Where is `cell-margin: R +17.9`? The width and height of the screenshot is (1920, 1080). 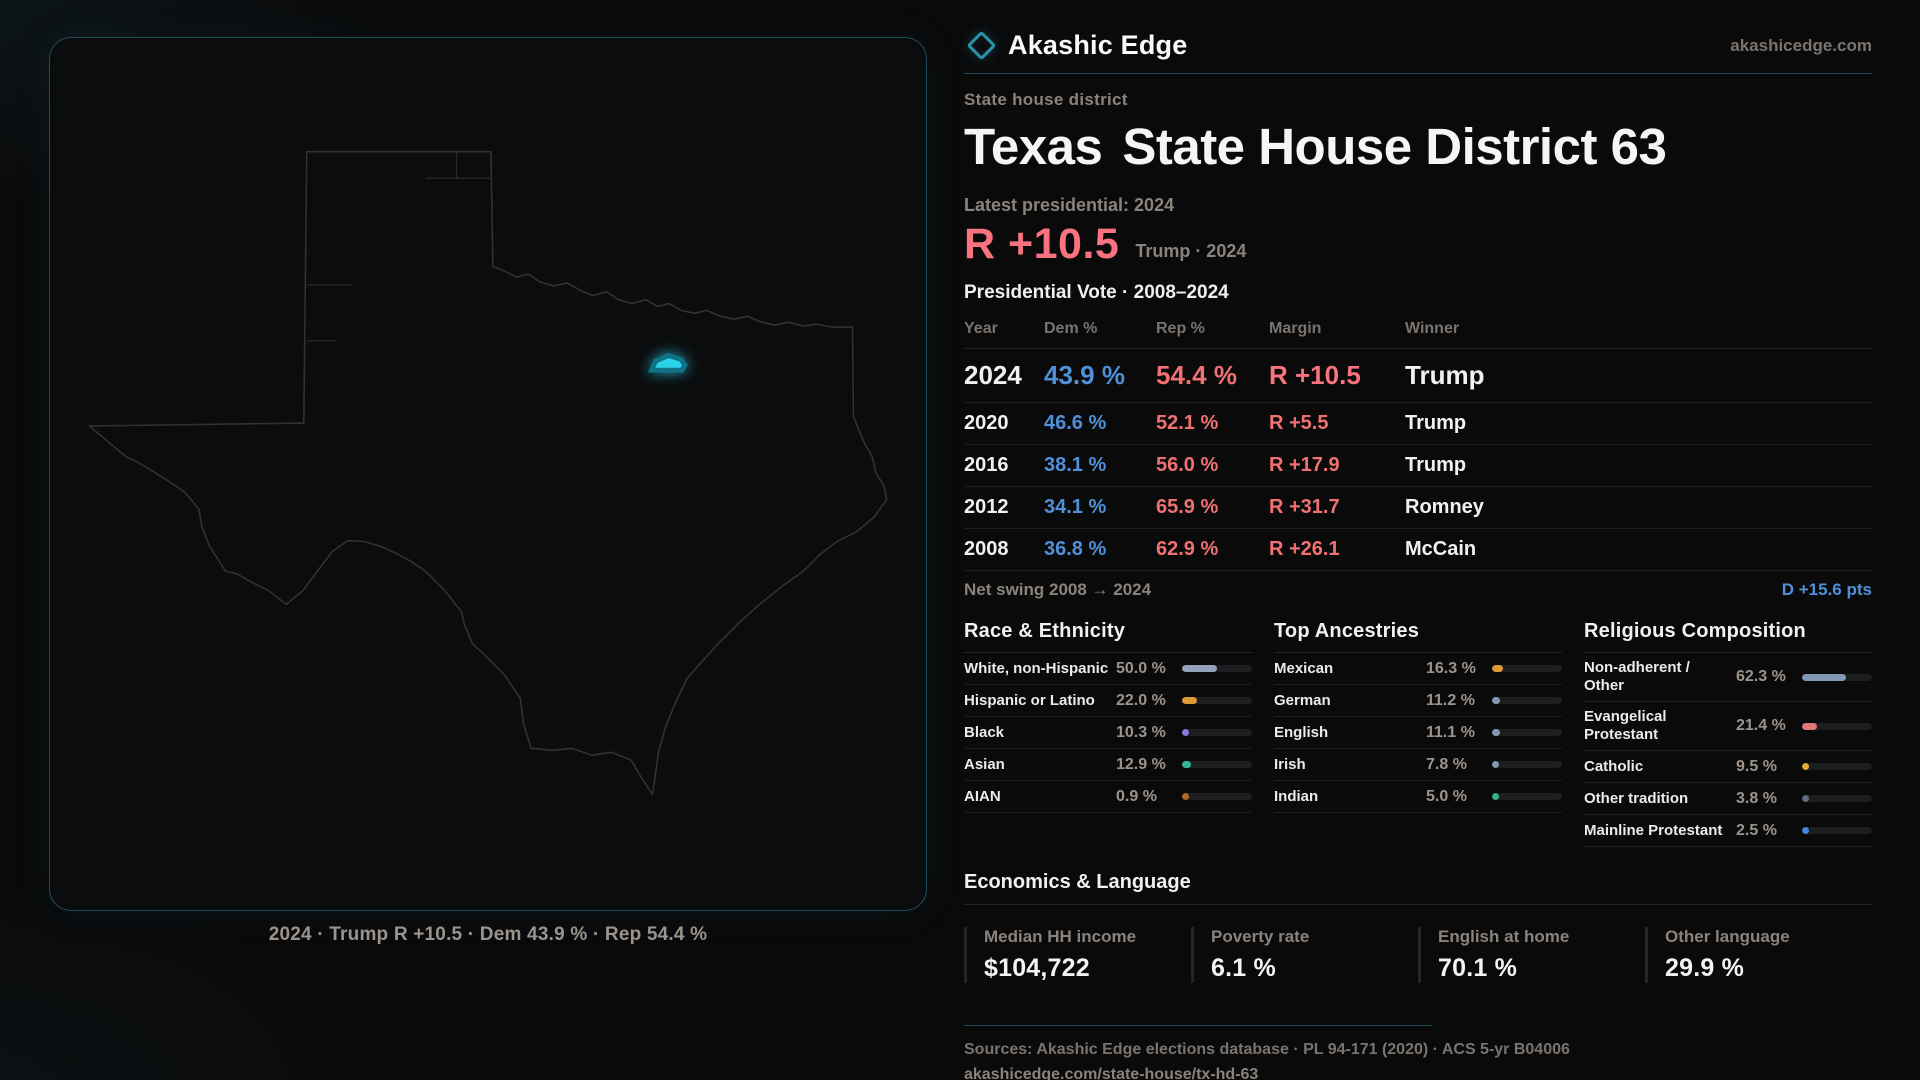 cell-margin: R +17.9 is located at coordinates (1304, 465).